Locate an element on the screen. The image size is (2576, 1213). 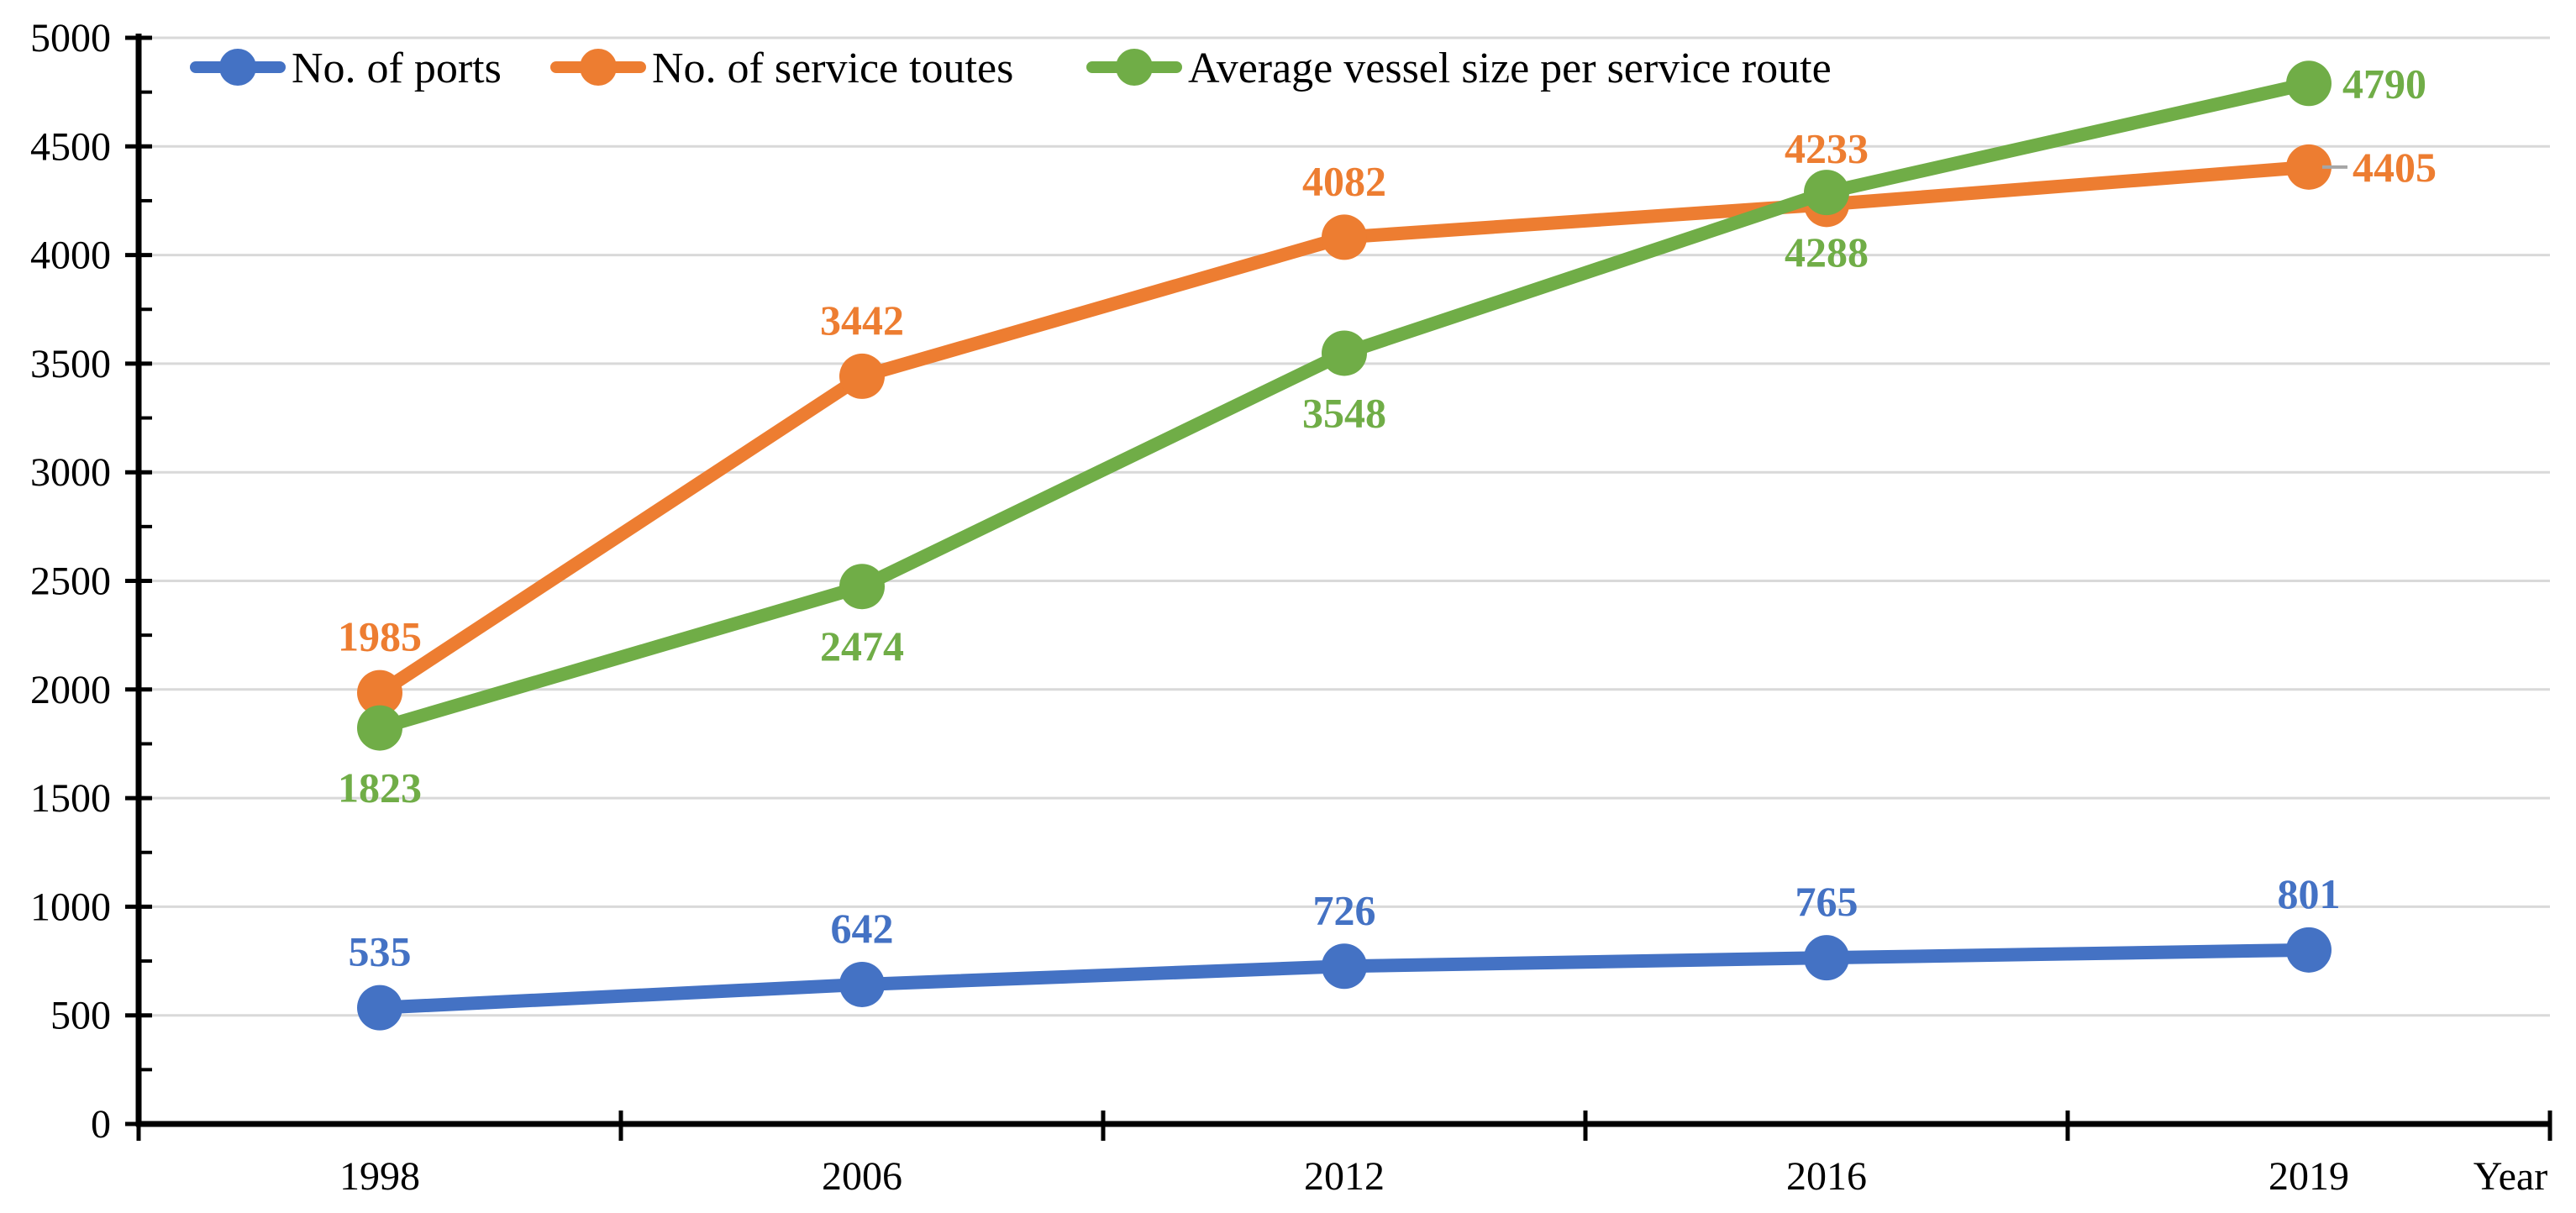
x-tick-label: 2016 is located at coordinates (1826, 1176).